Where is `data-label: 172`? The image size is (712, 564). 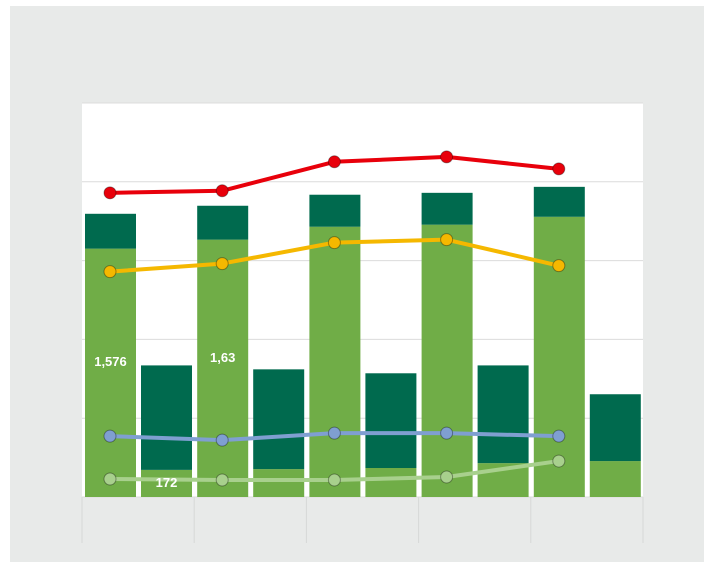
data-label: 172 is located at coordinates (167, 482).